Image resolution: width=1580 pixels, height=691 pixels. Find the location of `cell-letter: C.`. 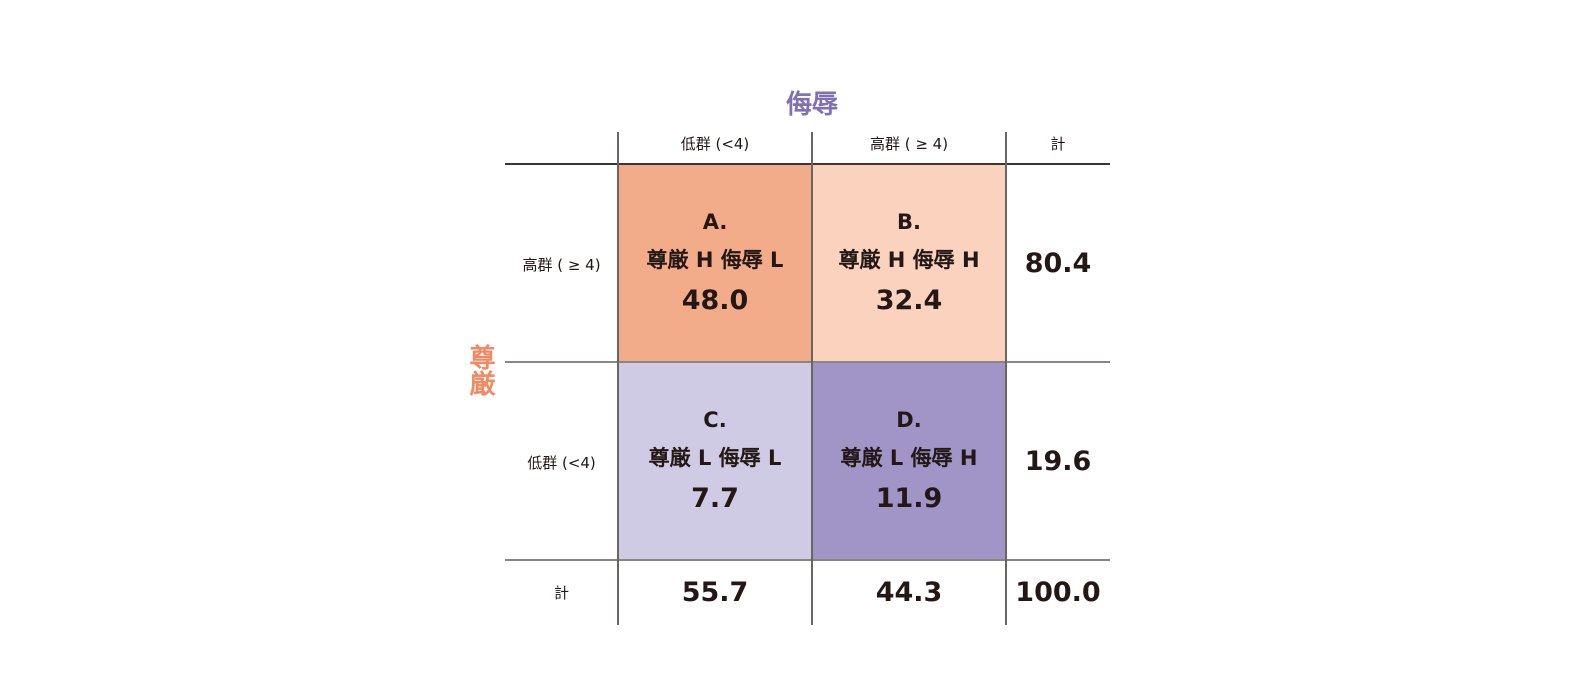

cell-letter: C. is located at coordinates (715, 420).